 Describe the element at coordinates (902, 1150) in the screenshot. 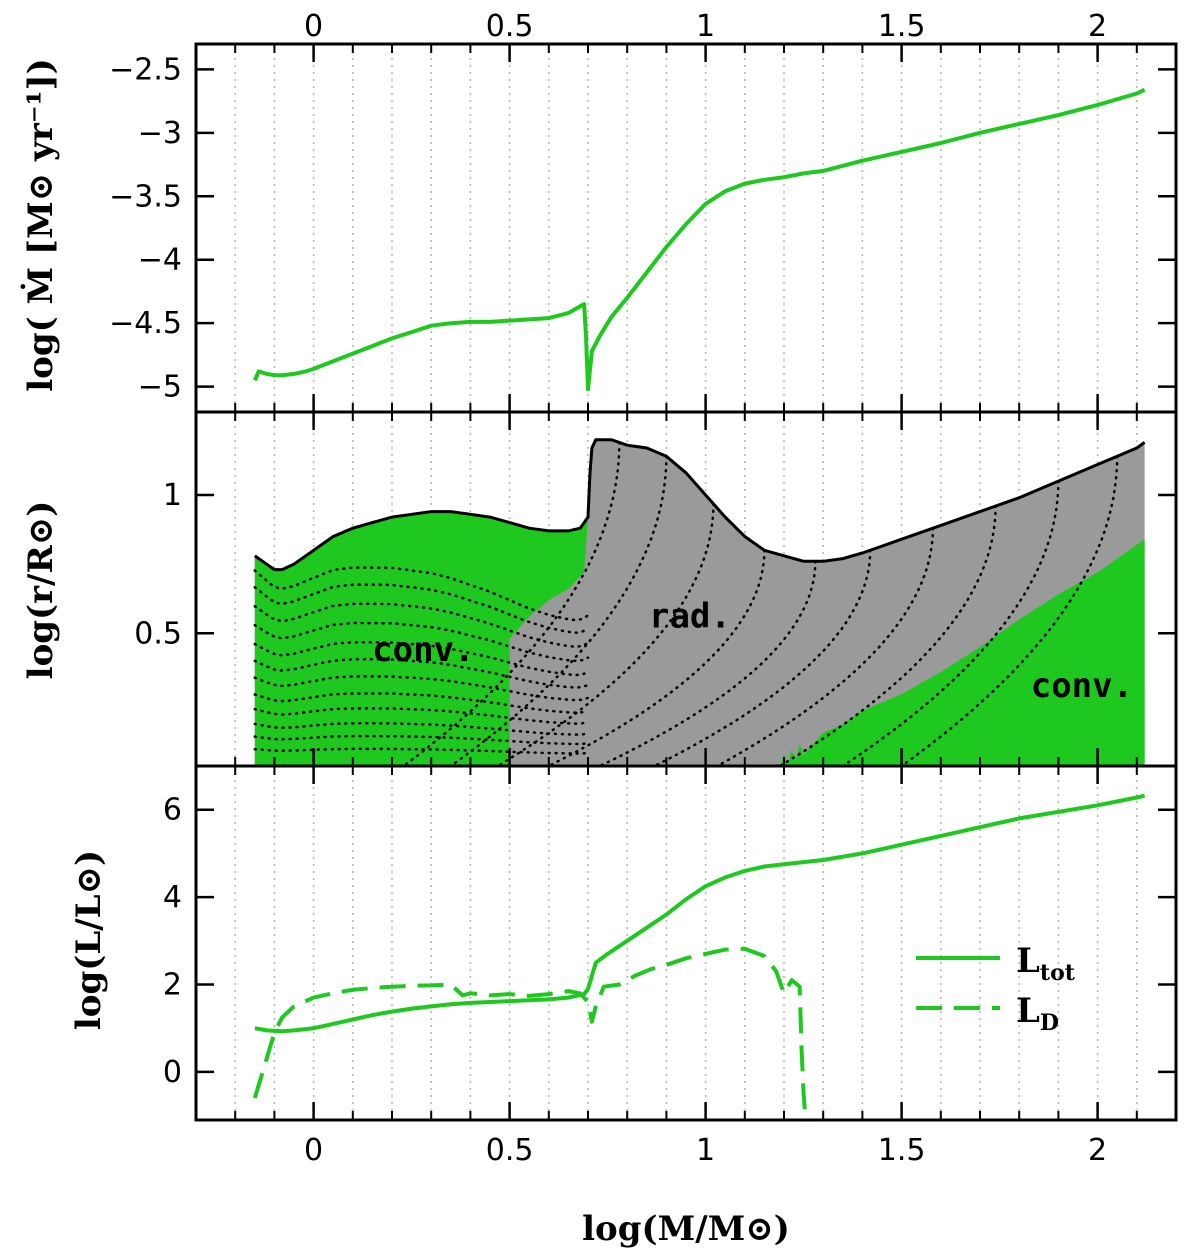

I see `x-tick-label-bottom: 1.5` at that location.